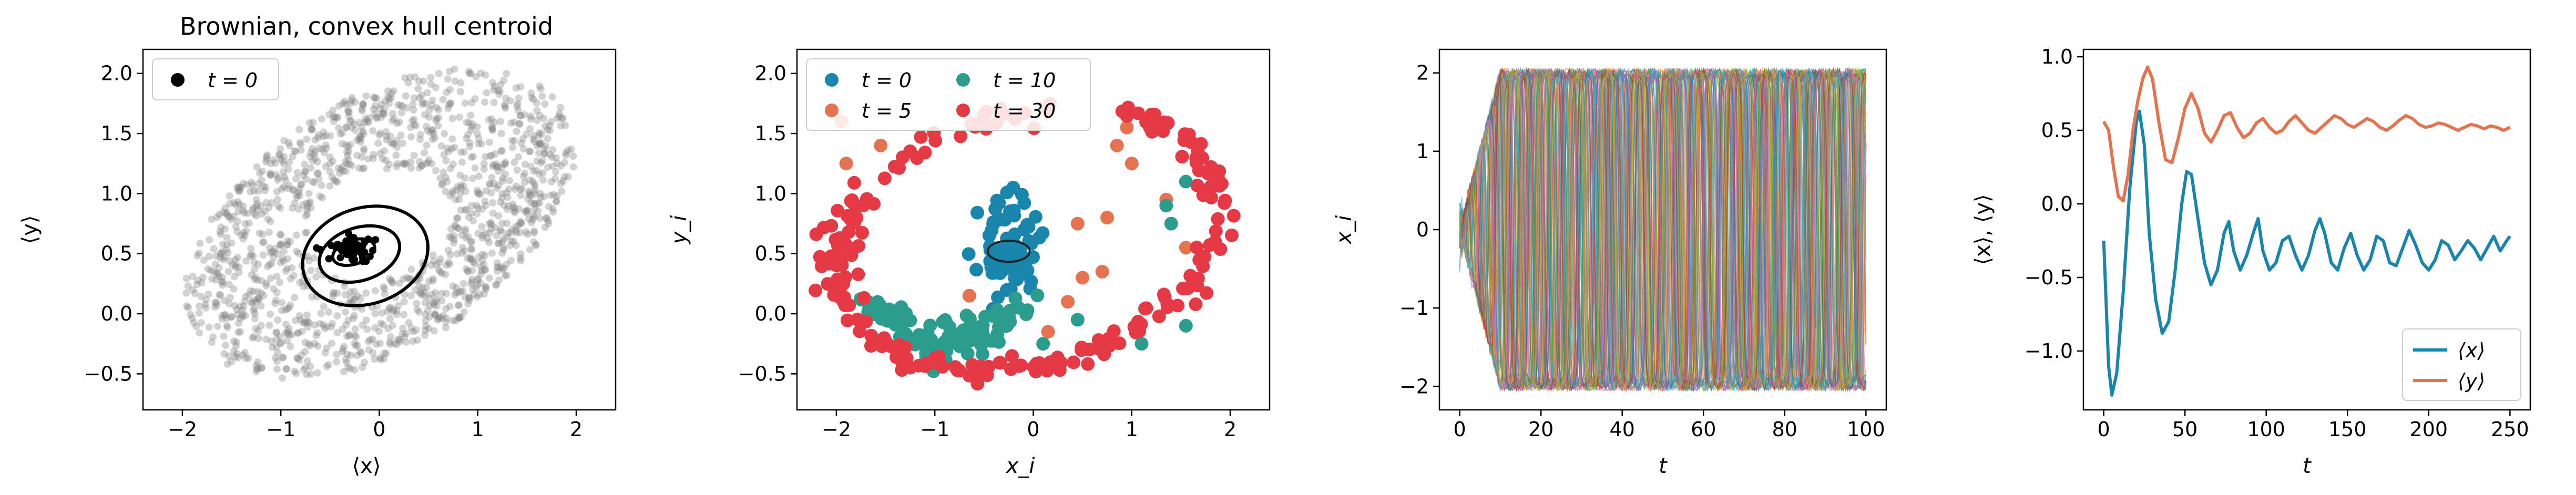 The width and height of the screenshot is (2576, 495). Describe the element at coordinates (1662, 230) in the screenshot. I see `trajectory-line` at that location.